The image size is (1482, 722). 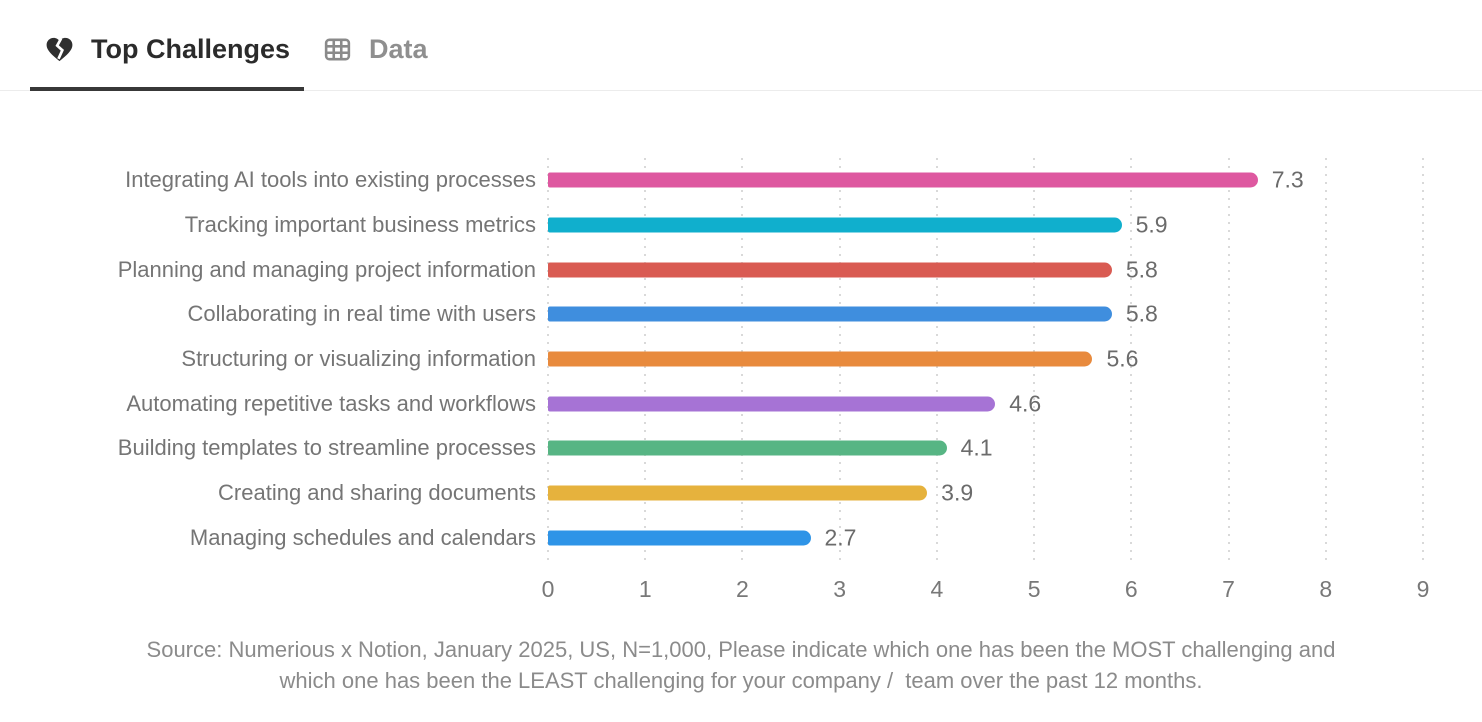 I want to click on broken-heart-icon, so click(x=59, y=49).